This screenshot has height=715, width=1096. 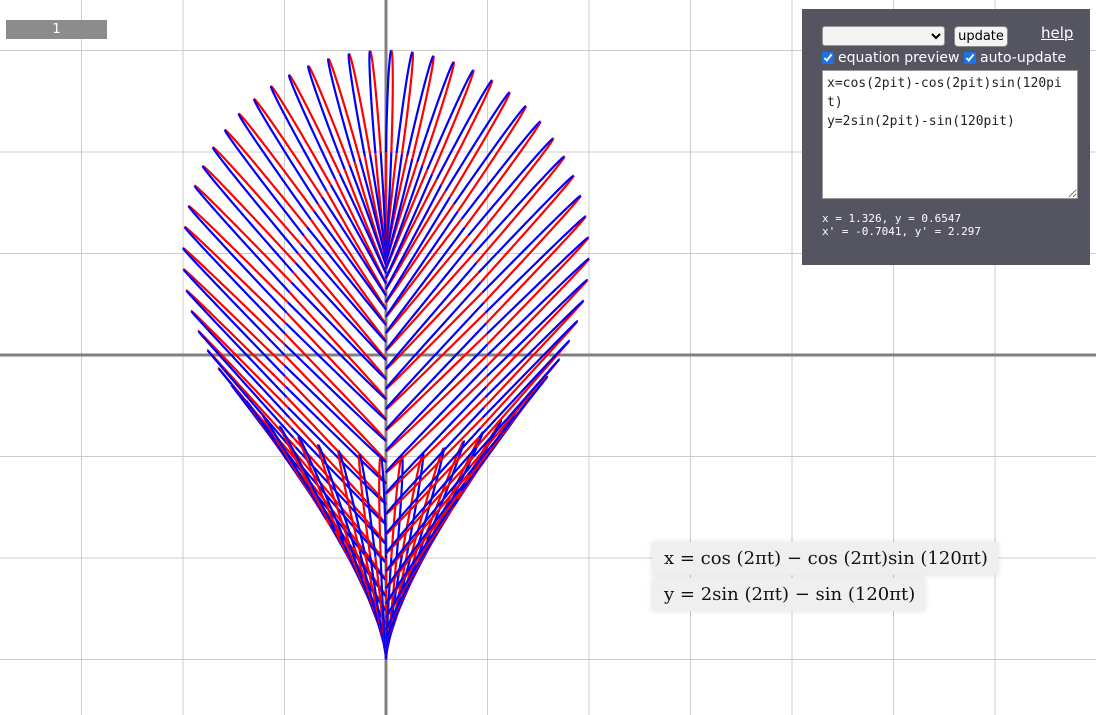 I want to click on preset-dropdown, so click(x=883, y=36).